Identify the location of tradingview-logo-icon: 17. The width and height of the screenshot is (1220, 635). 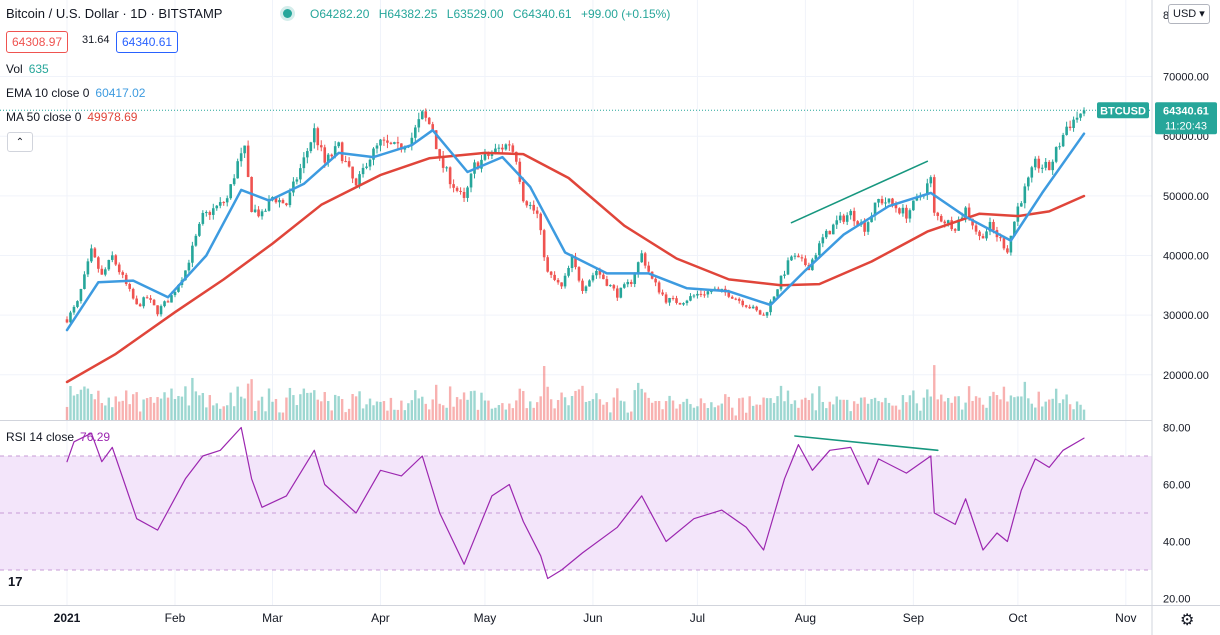
(15, 581).